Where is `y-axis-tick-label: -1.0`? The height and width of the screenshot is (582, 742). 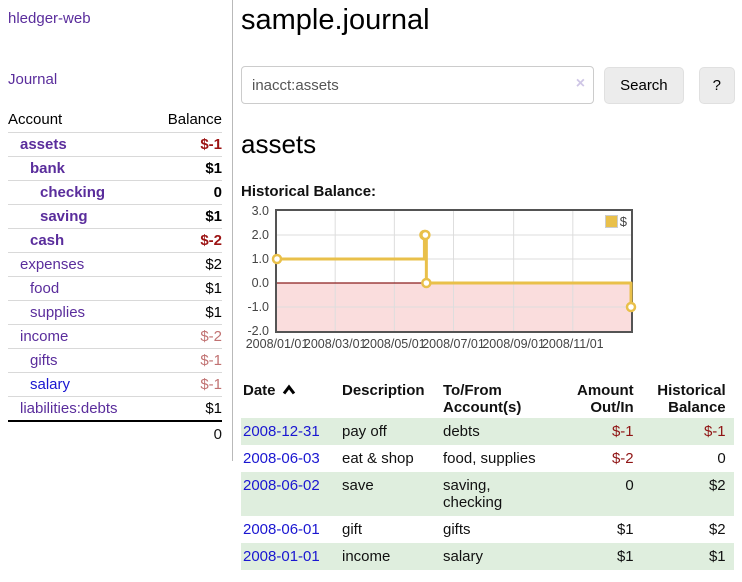 y-axis-tick-label: -1.0 is located at coordinates (258, 307).